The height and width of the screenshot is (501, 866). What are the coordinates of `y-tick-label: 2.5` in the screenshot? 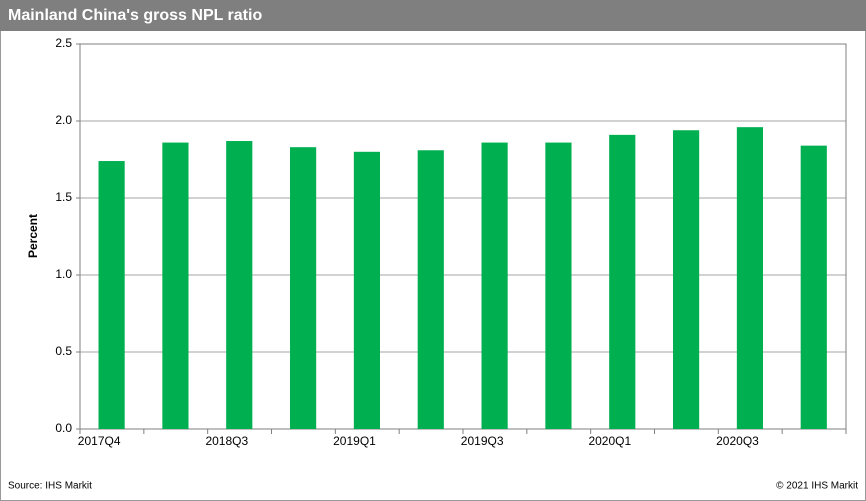 It's located at (63, 43).